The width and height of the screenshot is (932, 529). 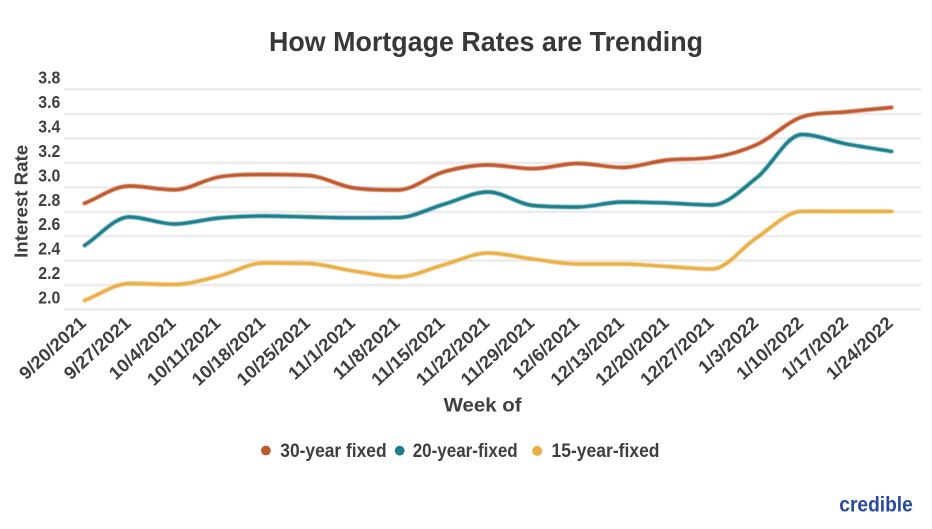 I want to click on svg-text: 3.2, so click(x=49, y=151).